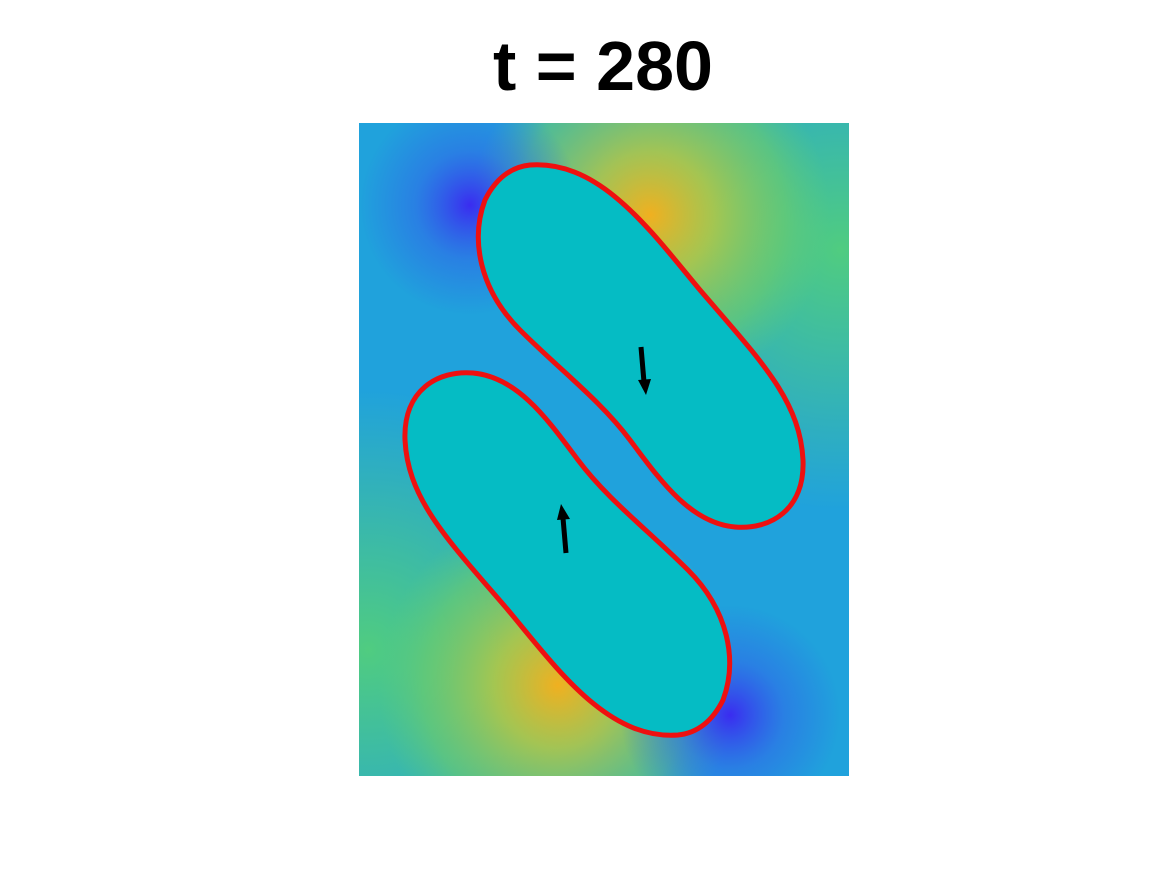 This screenshot has width=1167, height=875. Describe the element at coordinates (603, 66) in the screenshot. I see `title: t = 280` at that location.